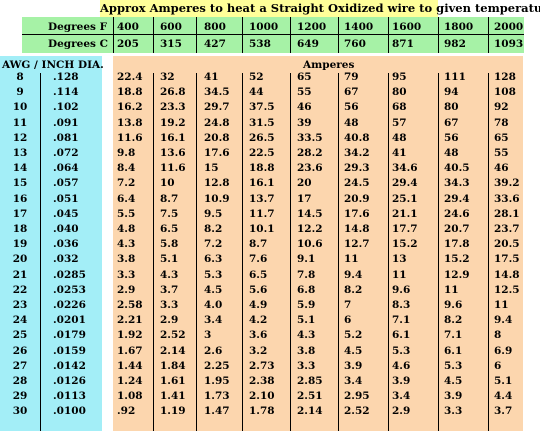 Image resolution: width=540 pixels, height=431 pixels. I want to click on degrees-c-value: 205, so click(128, 44).